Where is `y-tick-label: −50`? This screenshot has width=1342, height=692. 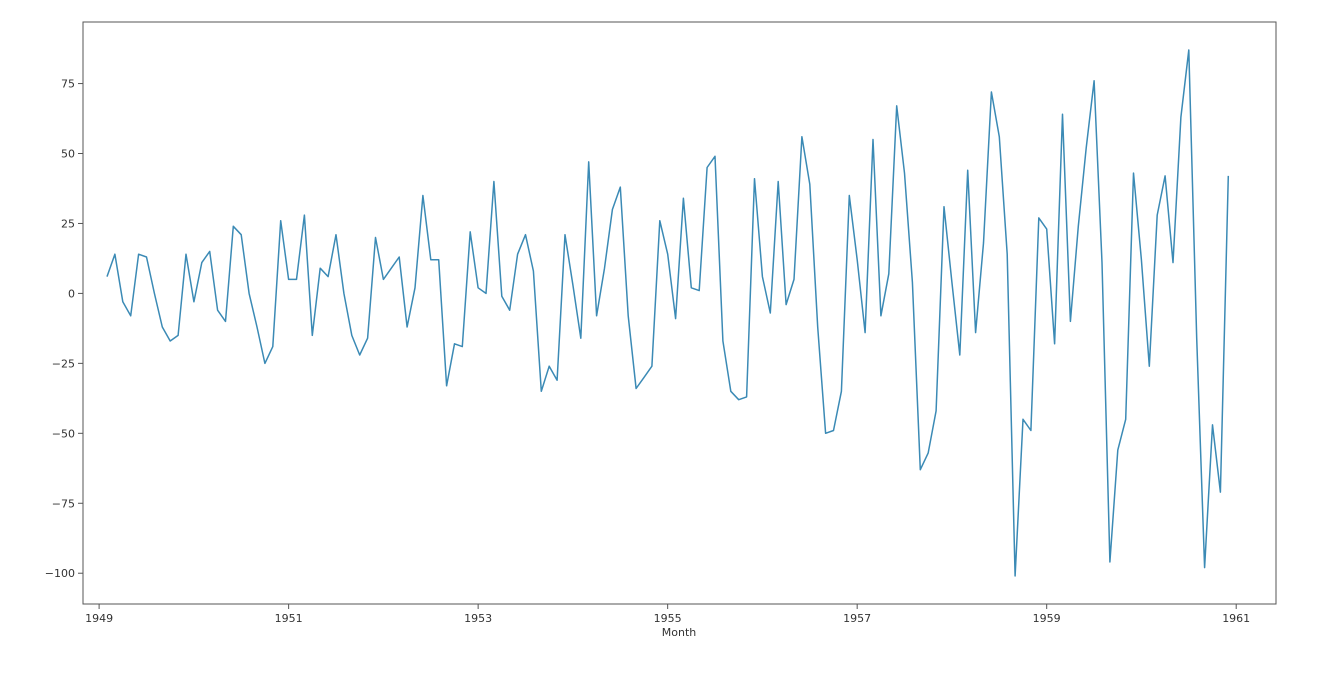 y-tick-label: −50 is located at coordinates (63, 433).